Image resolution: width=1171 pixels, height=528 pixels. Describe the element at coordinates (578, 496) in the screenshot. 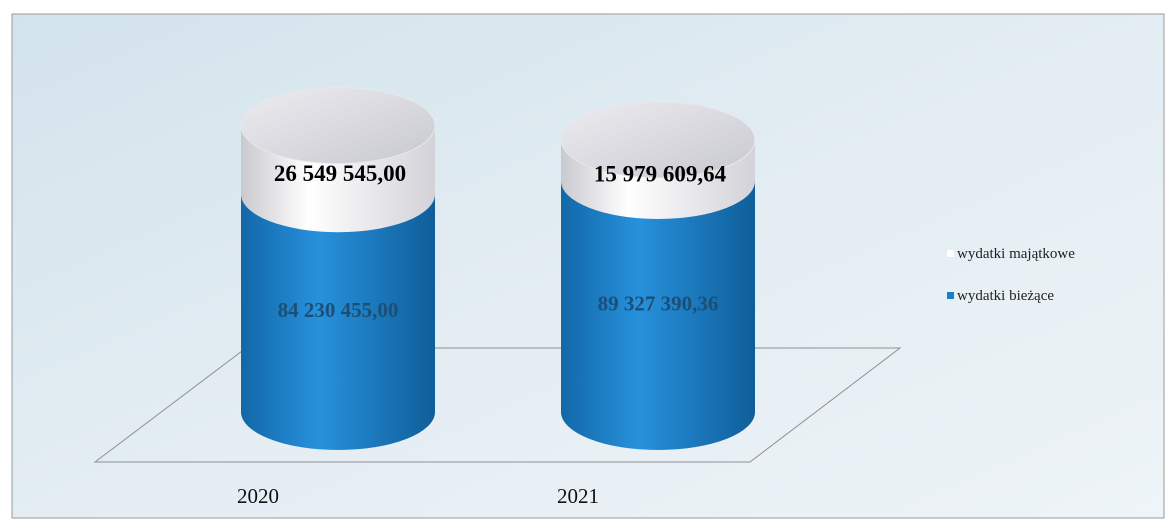

I see `x-tick-label-2021: 2021` at that location.